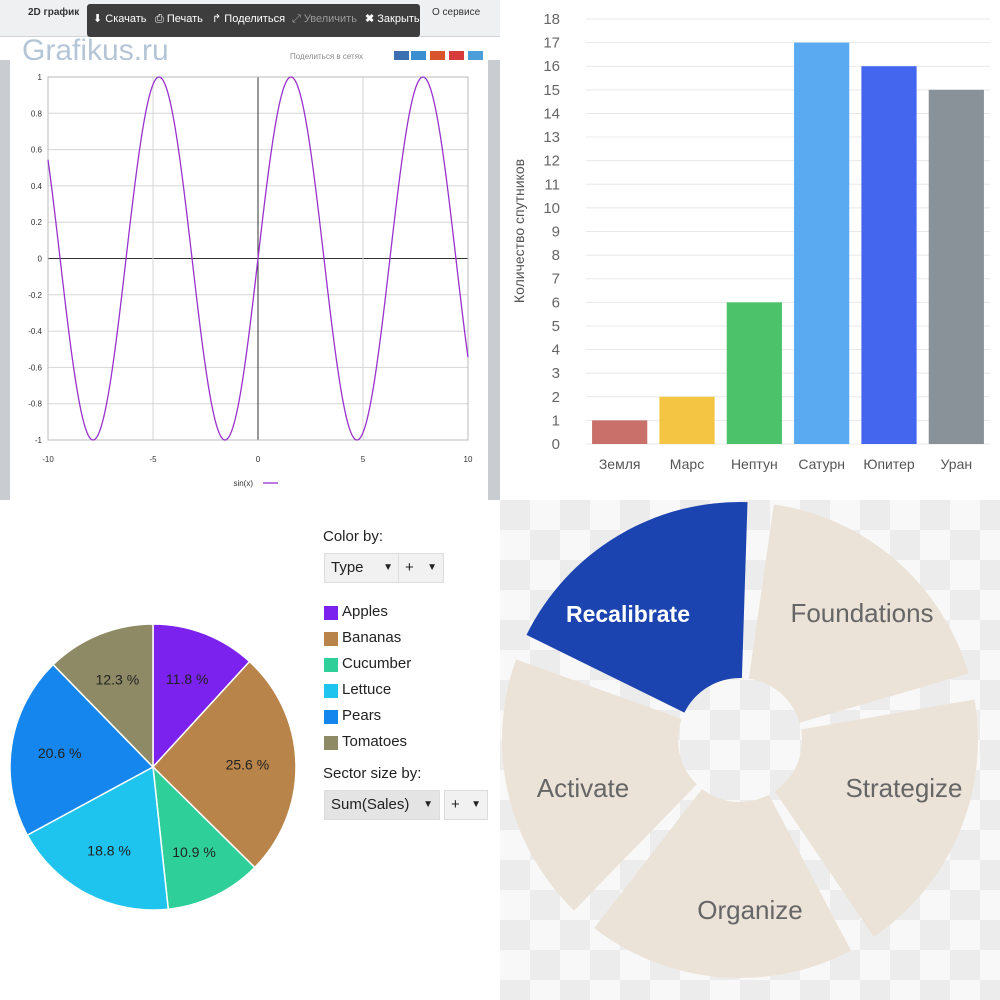 This screenshot has width=1000, height=1000. Describe the element at coordinates (120, 20) in the screenshot. I see `download-button: ⬇ Скачать` at that location.